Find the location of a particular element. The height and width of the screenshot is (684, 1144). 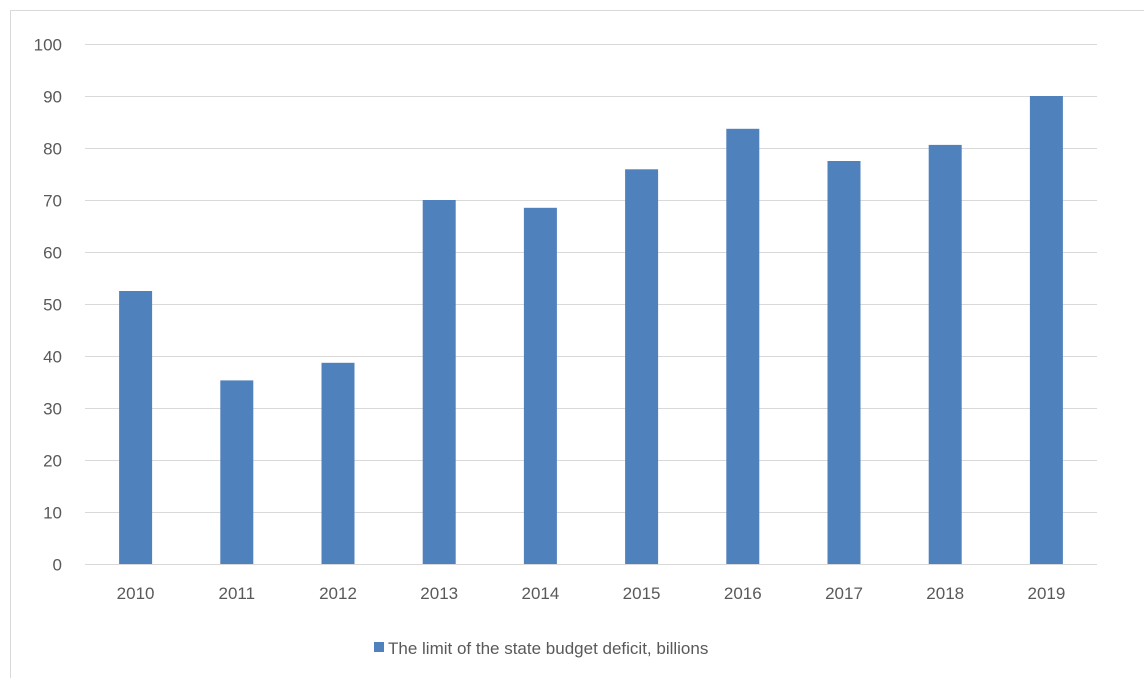

bar-2017 is located at coordinates (844, 362).